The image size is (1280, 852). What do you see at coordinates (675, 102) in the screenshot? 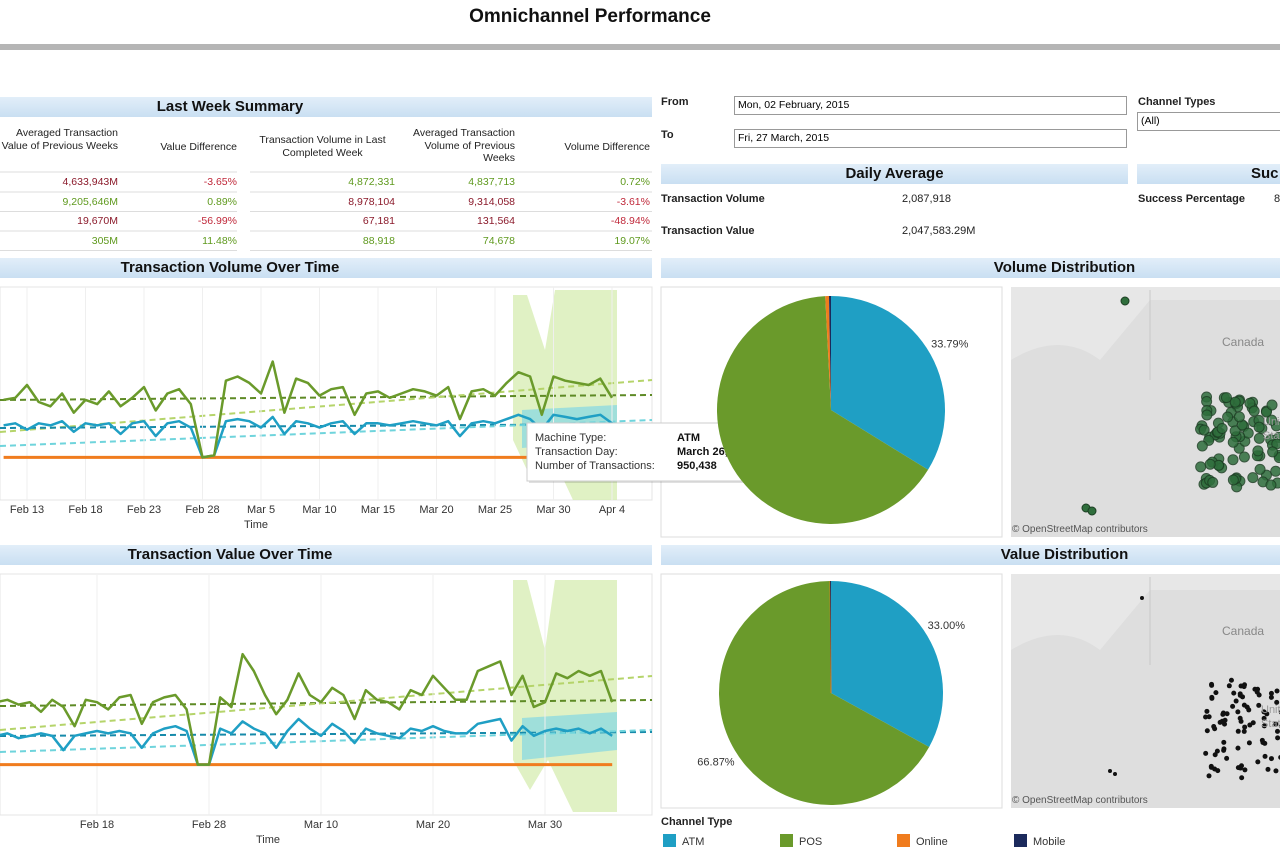
I see `filter-label: From` at bounding box center [675, 102].